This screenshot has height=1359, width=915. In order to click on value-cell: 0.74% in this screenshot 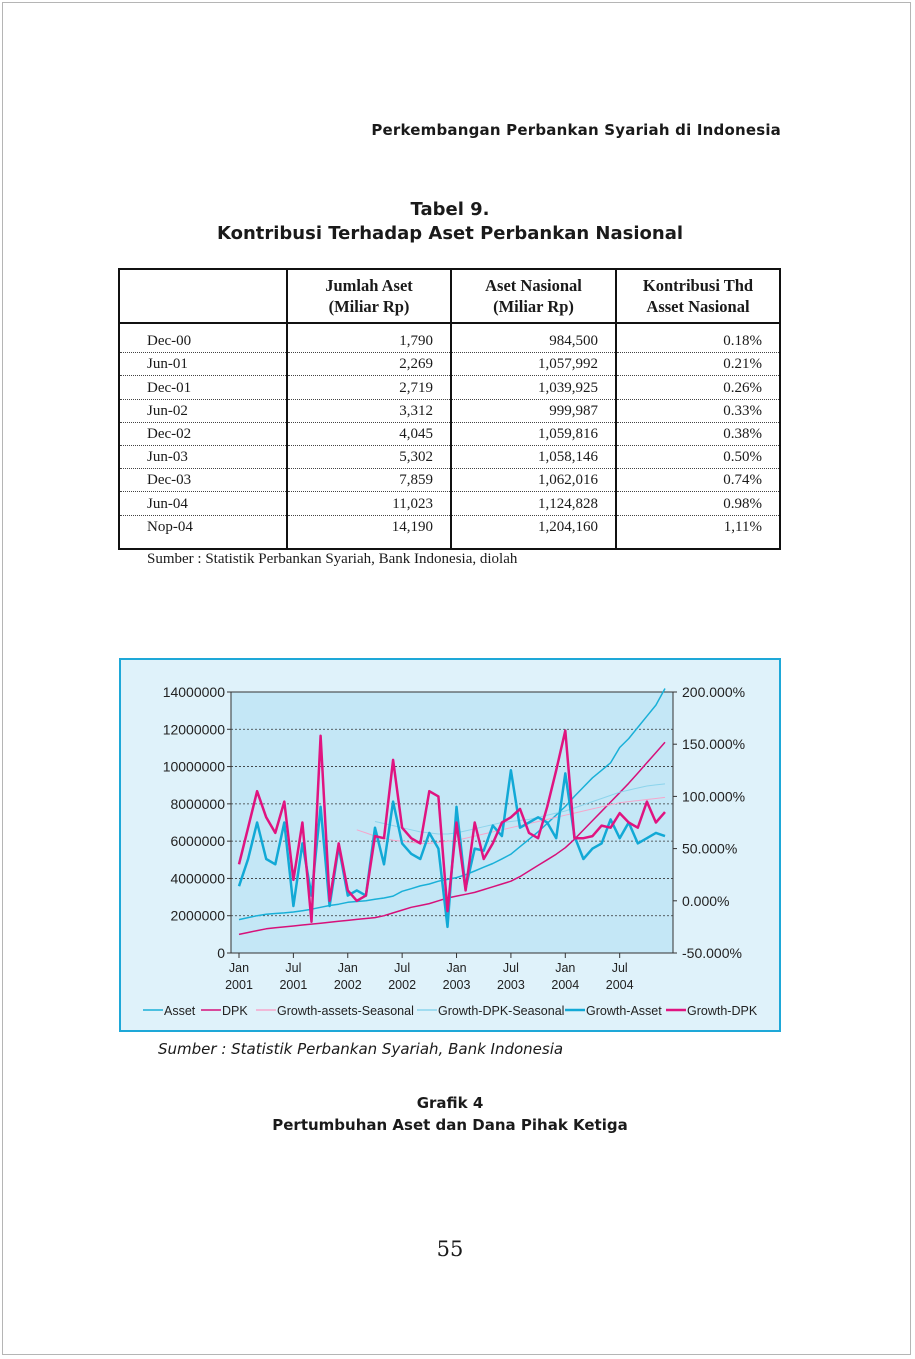, I will do `click(698, 480)`.